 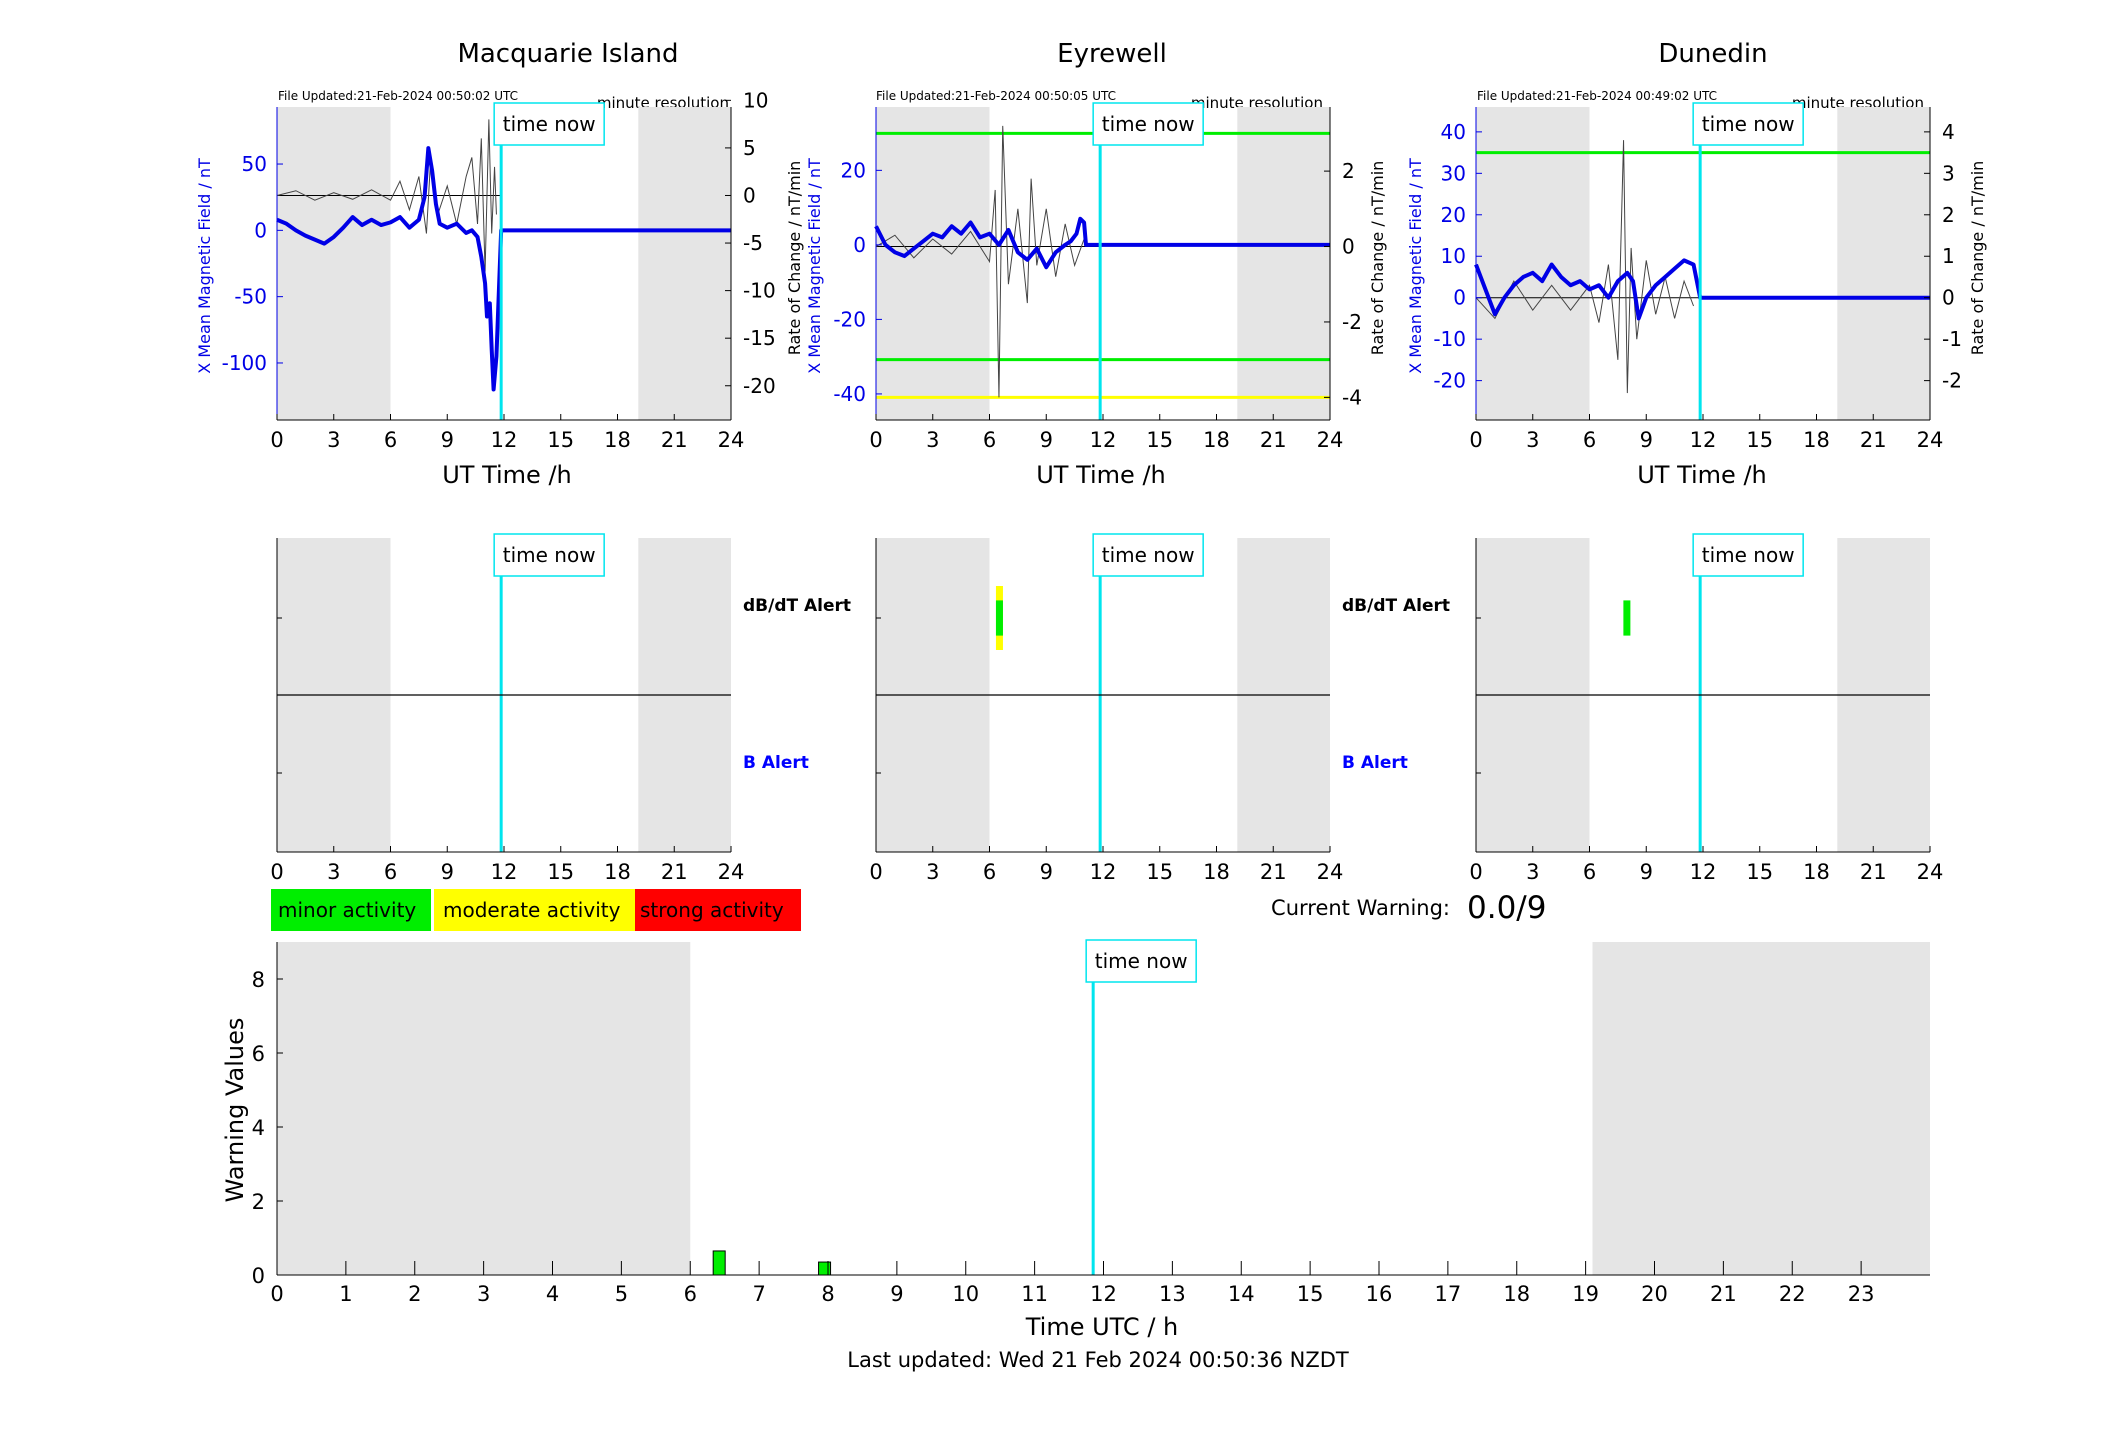 I want to click on right-y-tick-label: 0, so click(x=749, y=195).